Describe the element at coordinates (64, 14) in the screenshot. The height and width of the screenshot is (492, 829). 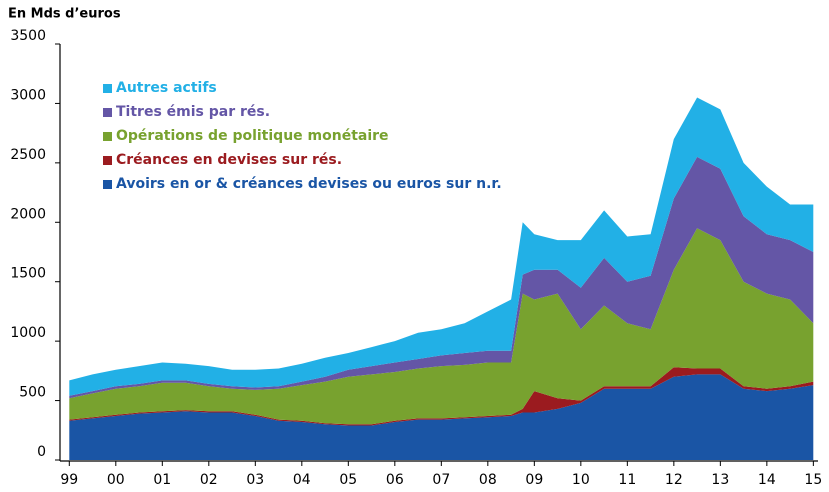
I see `y-axis-label: En Mds d’euros` at that location.